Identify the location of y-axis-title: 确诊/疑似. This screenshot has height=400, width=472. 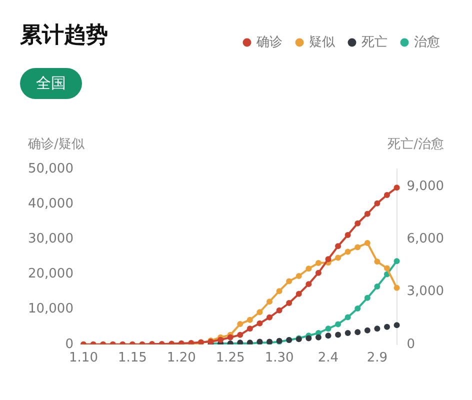
(55, 144).